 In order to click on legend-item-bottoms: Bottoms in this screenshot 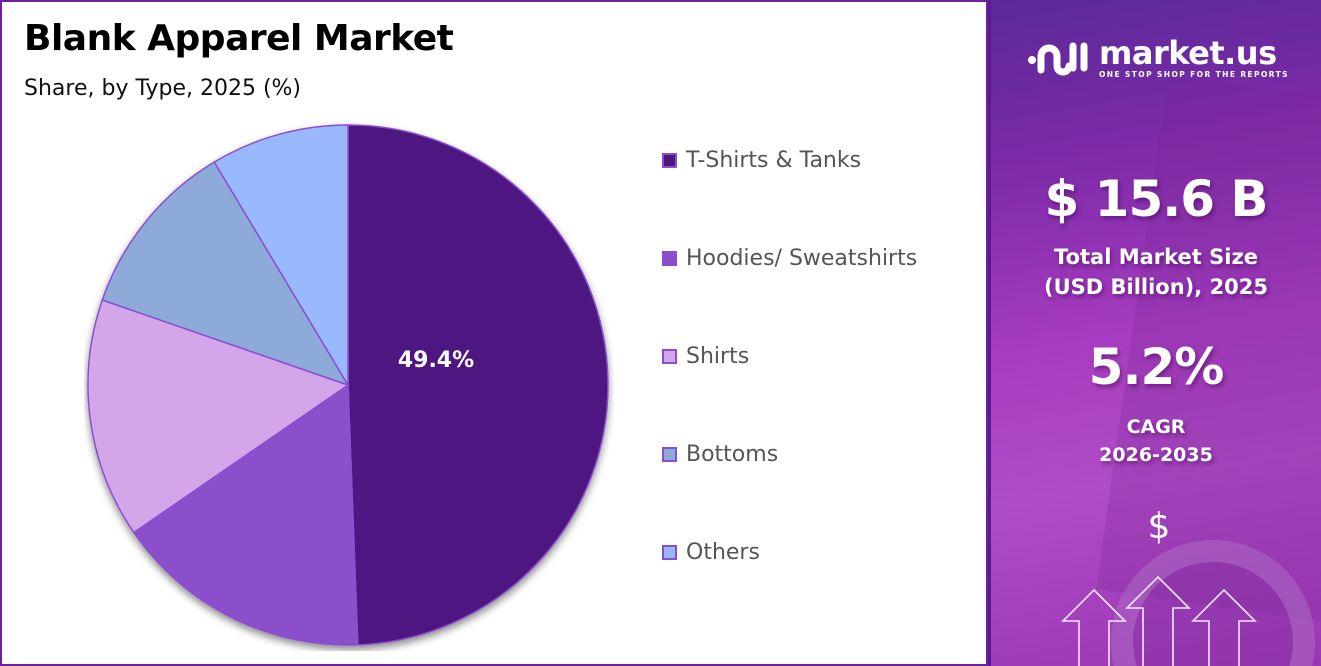, I will do `click(720, 454)`.